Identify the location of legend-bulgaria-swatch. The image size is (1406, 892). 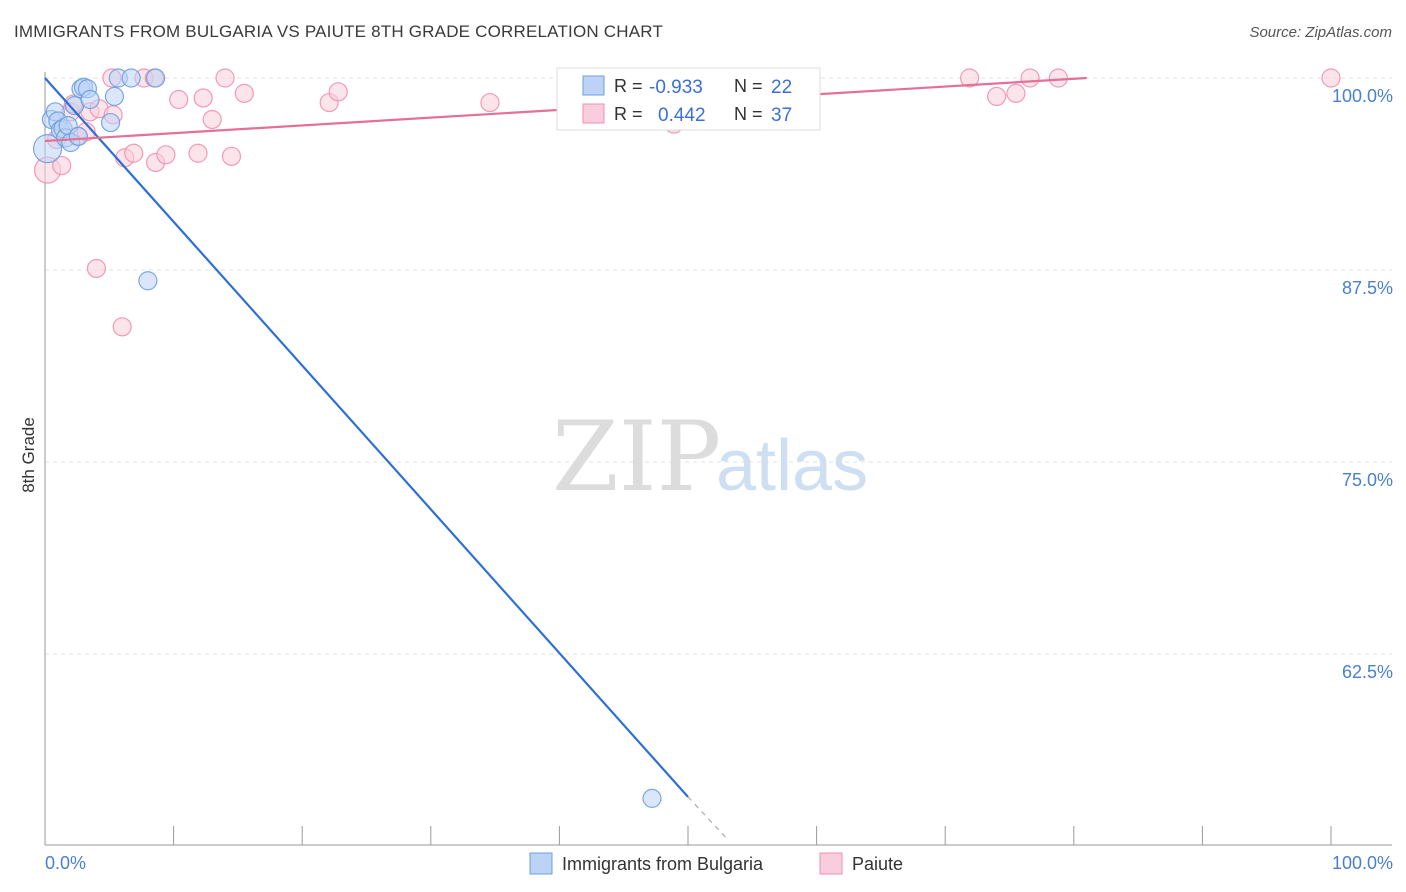
(541, 863).